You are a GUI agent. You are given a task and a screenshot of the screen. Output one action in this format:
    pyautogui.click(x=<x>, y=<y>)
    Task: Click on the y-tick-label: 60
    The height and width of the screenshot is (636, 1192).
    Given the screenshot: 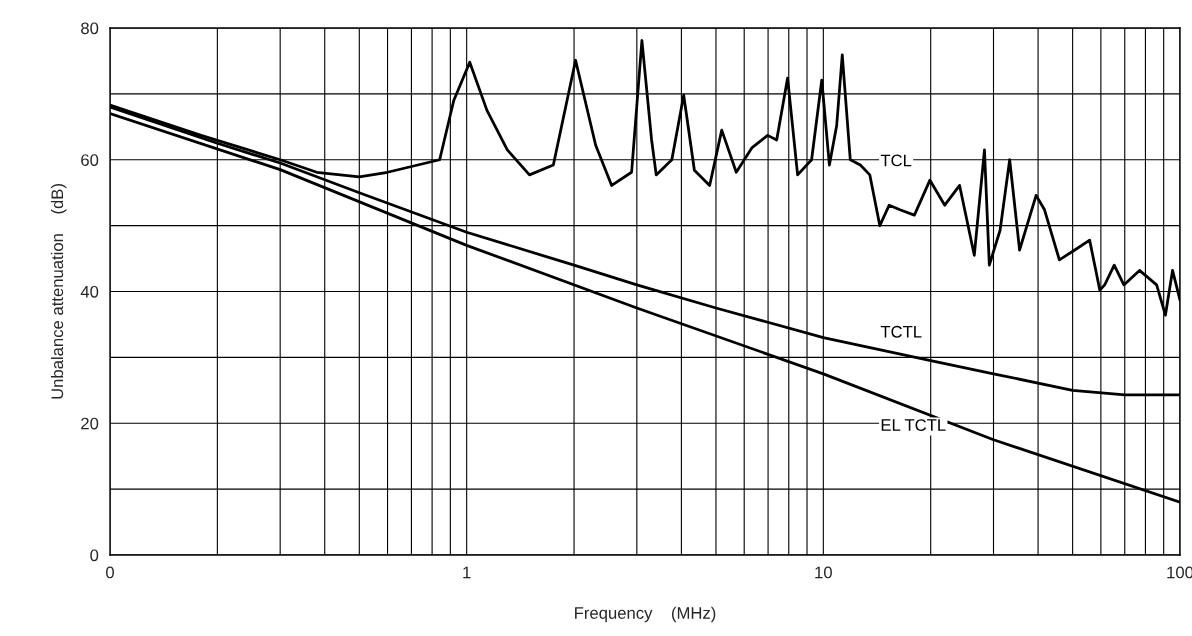 What is the action you would take?
    pyautogui.click(x=90, y=160)
    